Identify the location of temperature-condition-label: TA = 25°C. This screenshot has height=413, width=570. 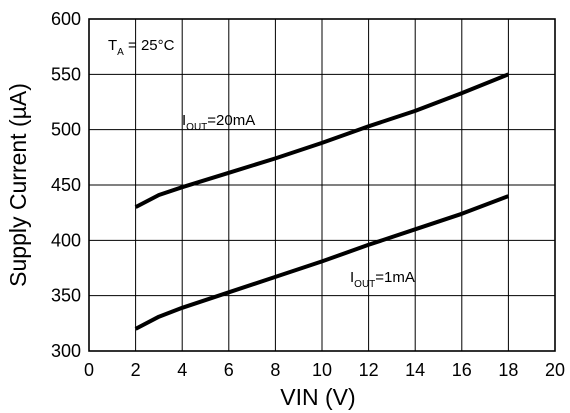
(141, 47).